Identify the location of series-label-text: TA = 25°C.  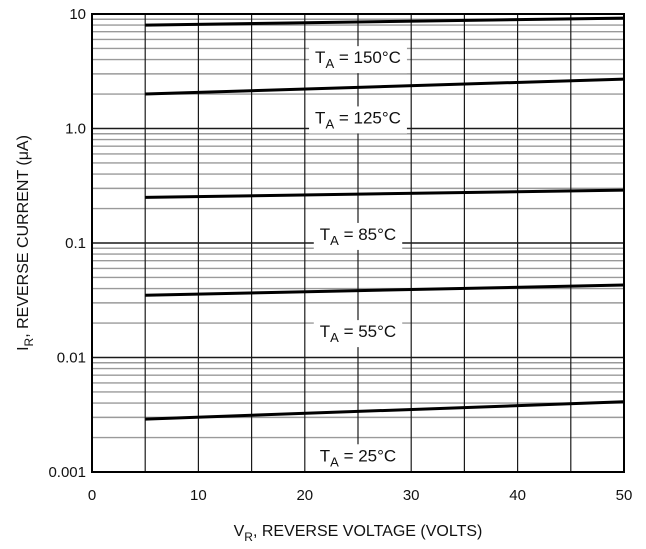
(358, 457).